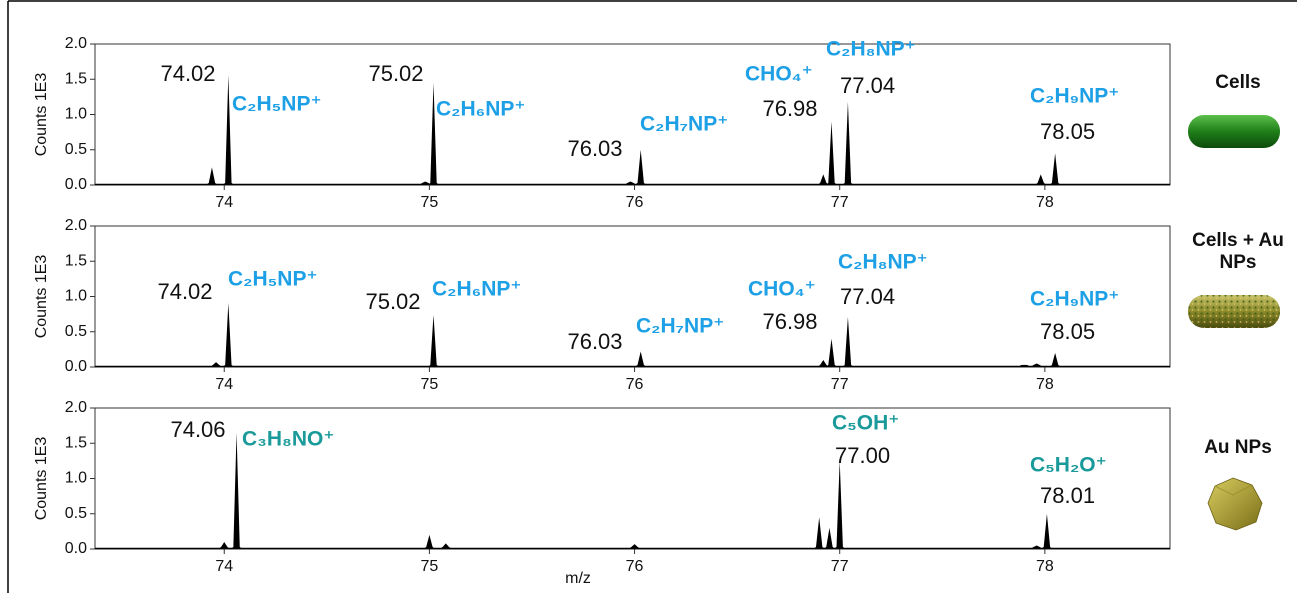 Image resolution: width=1297 pixels, height=593 pixels. What do you see at coordinates (578, 578) in the screenshot?
I see `x-axis-label: m/z` at bounding box center [578, 578].